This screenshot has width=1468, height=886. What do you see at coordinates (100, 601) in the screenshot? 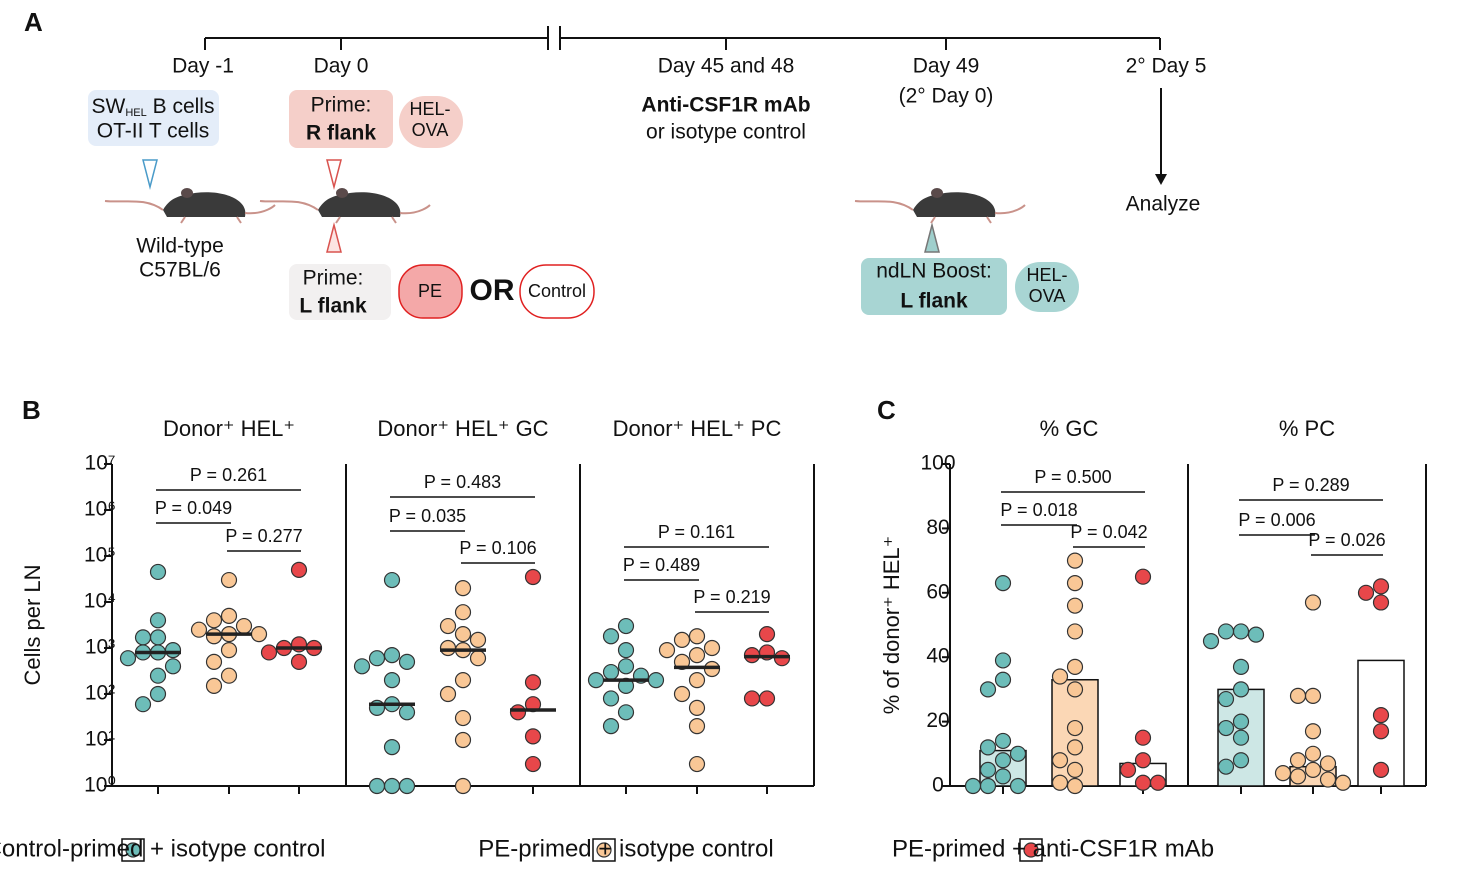
I see `y-tick-label: 10⁴` at bounding box center [100, 601].